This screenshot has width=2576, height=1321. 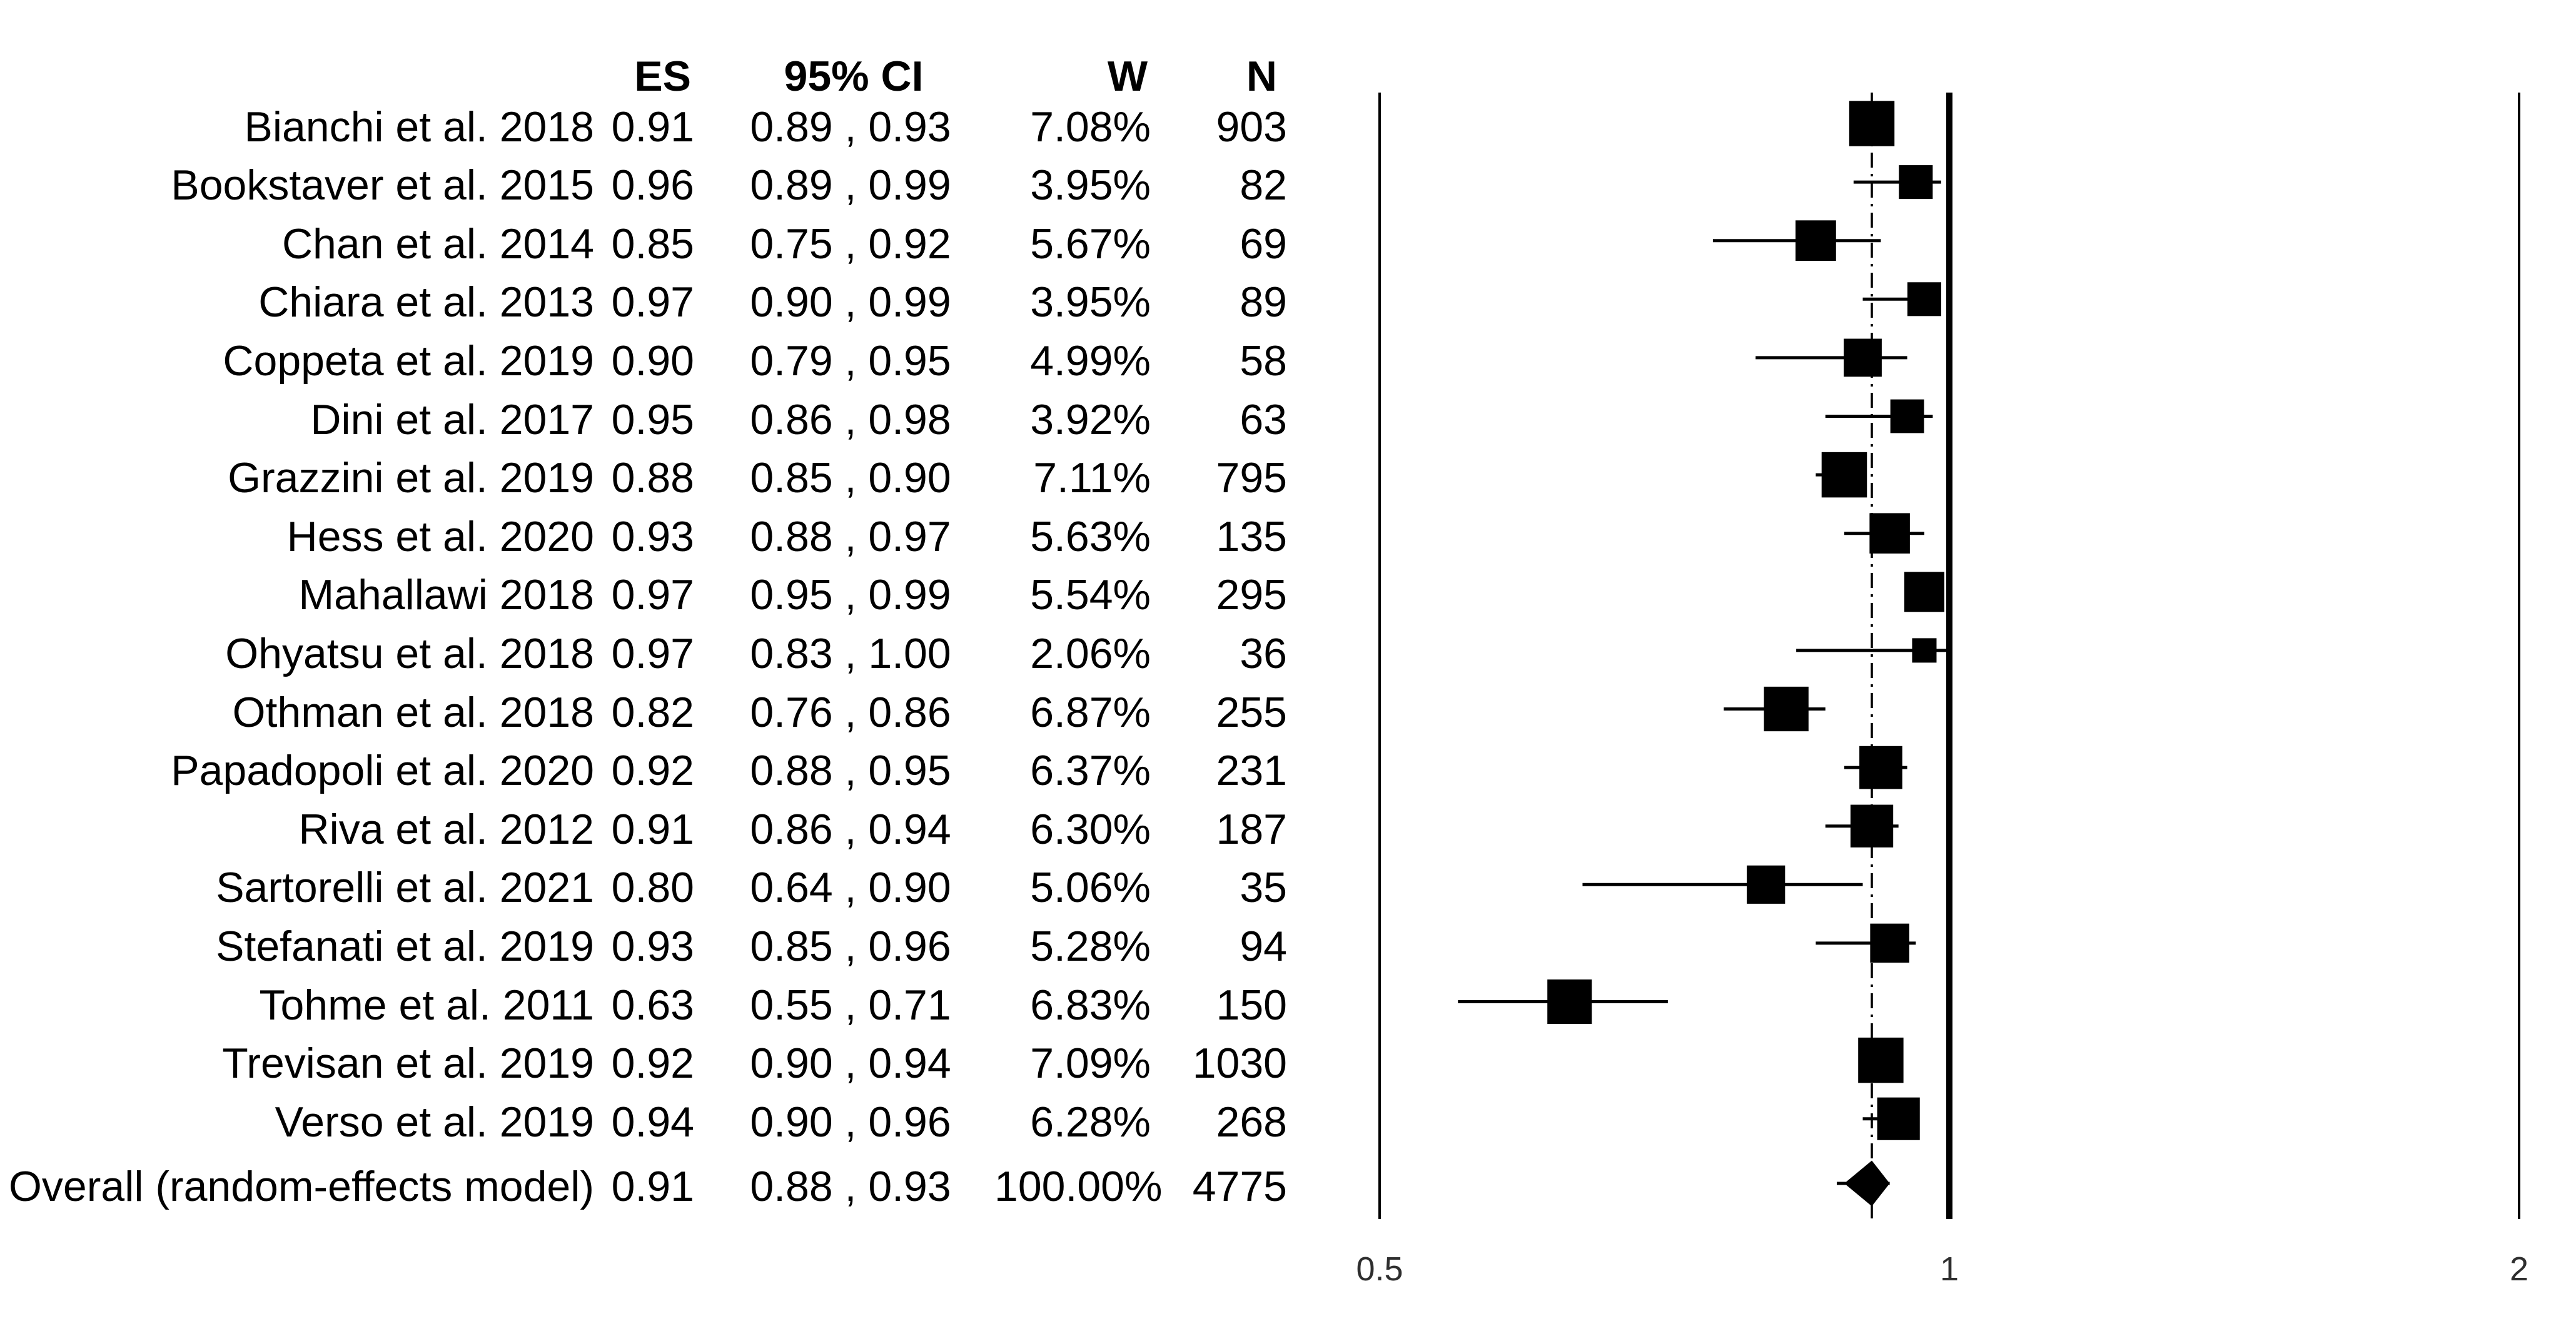 I want to click on es-value: 0.95, so click(x=652, y=419).